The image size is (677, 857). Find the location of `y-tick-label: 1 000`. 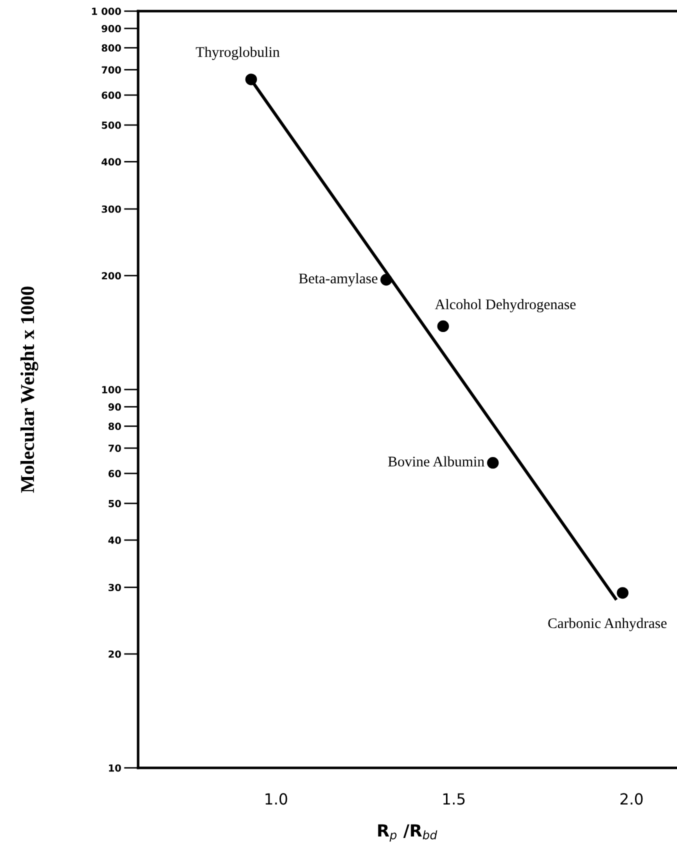

y-tick-label: 1 000 is located at coordinates (106, 11).